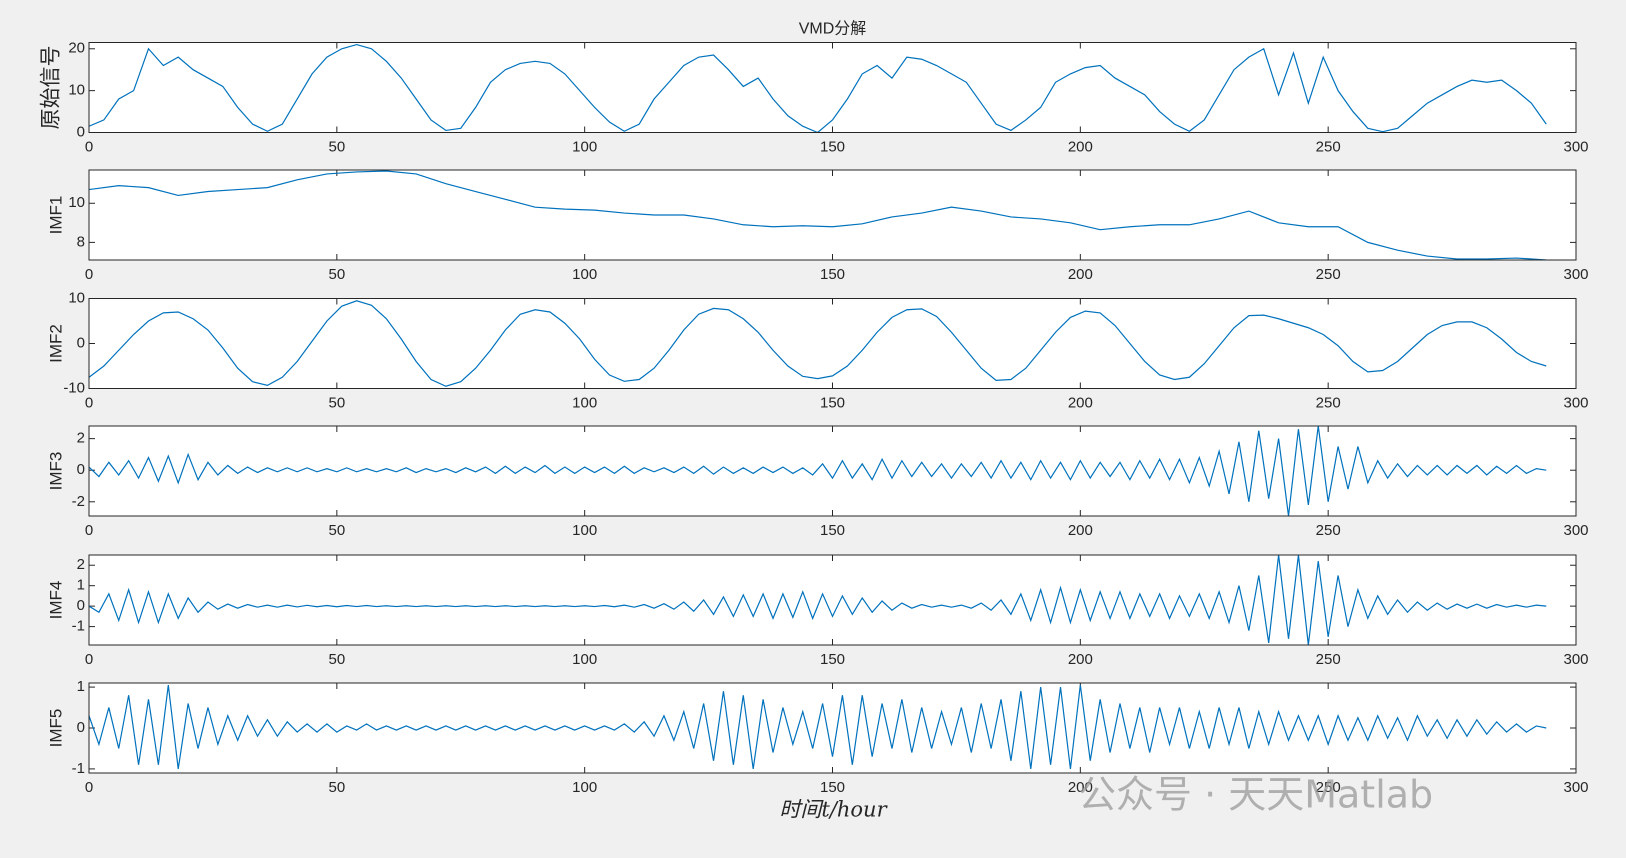 This screenshot has height=858, width=1626. What do you see at coordinates (55, 471) in the screenshot?
I see `y-axis-label: IMF3` at bounding box center [55, 471].